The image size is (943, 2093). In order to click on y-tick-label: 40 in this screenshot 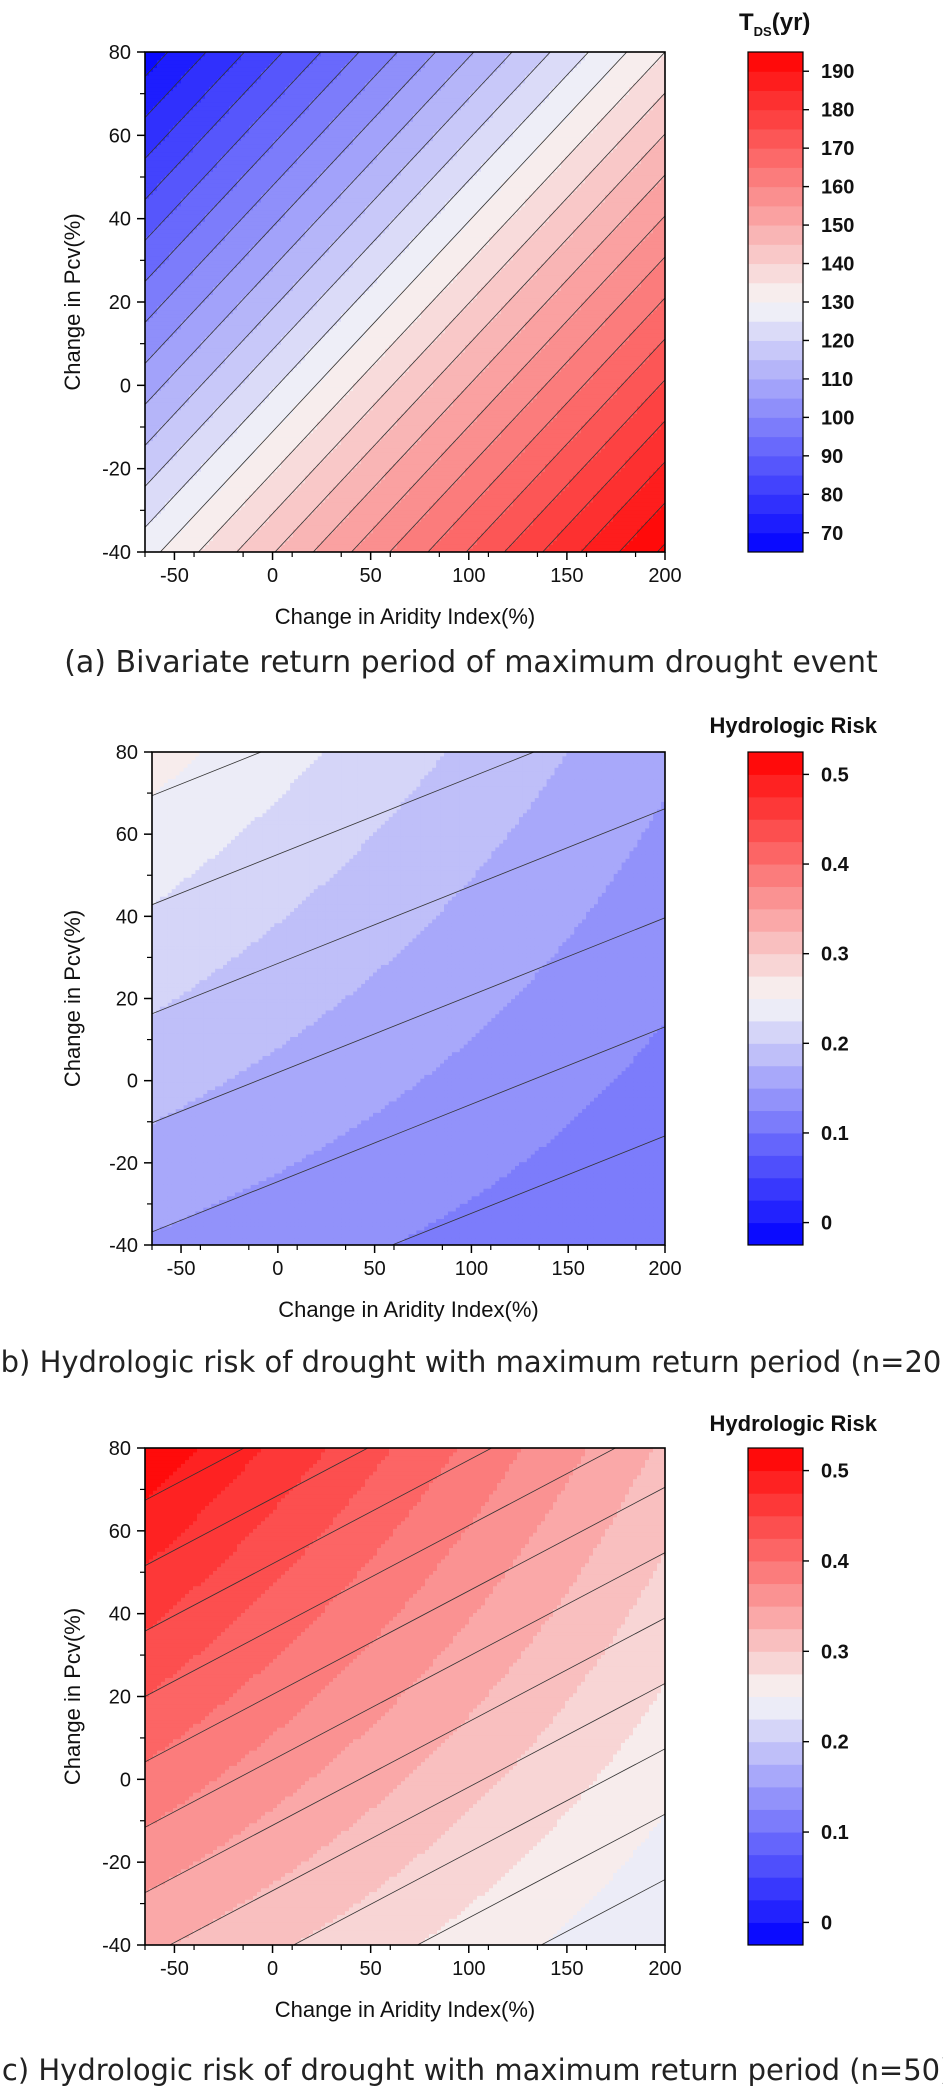, I will do `click(120, 1615)`.